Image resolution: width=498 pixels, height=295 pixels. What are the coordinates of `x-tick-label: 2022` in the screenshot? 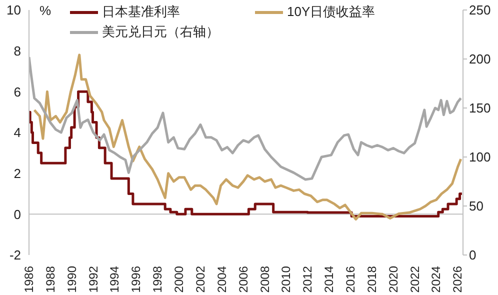 It's located at (415, 279).